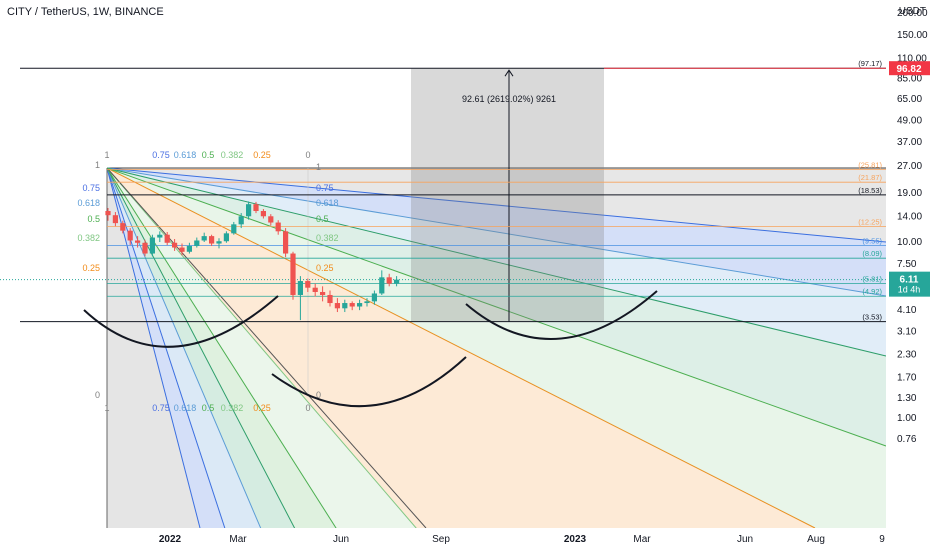  I want to click on price-badge-timer: 1d 4h, so click(909, 290).